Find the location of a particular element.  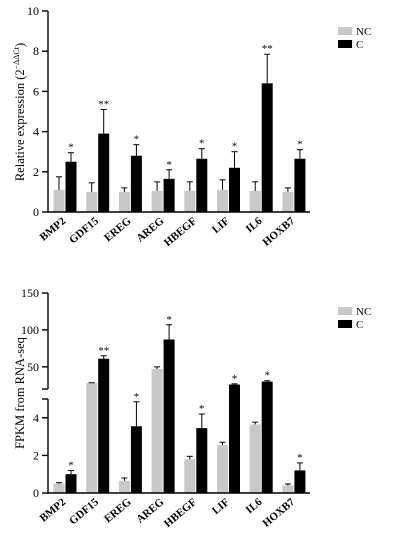

chart1-significance-hoxb7-c: * is located at coordinates (300, 145).